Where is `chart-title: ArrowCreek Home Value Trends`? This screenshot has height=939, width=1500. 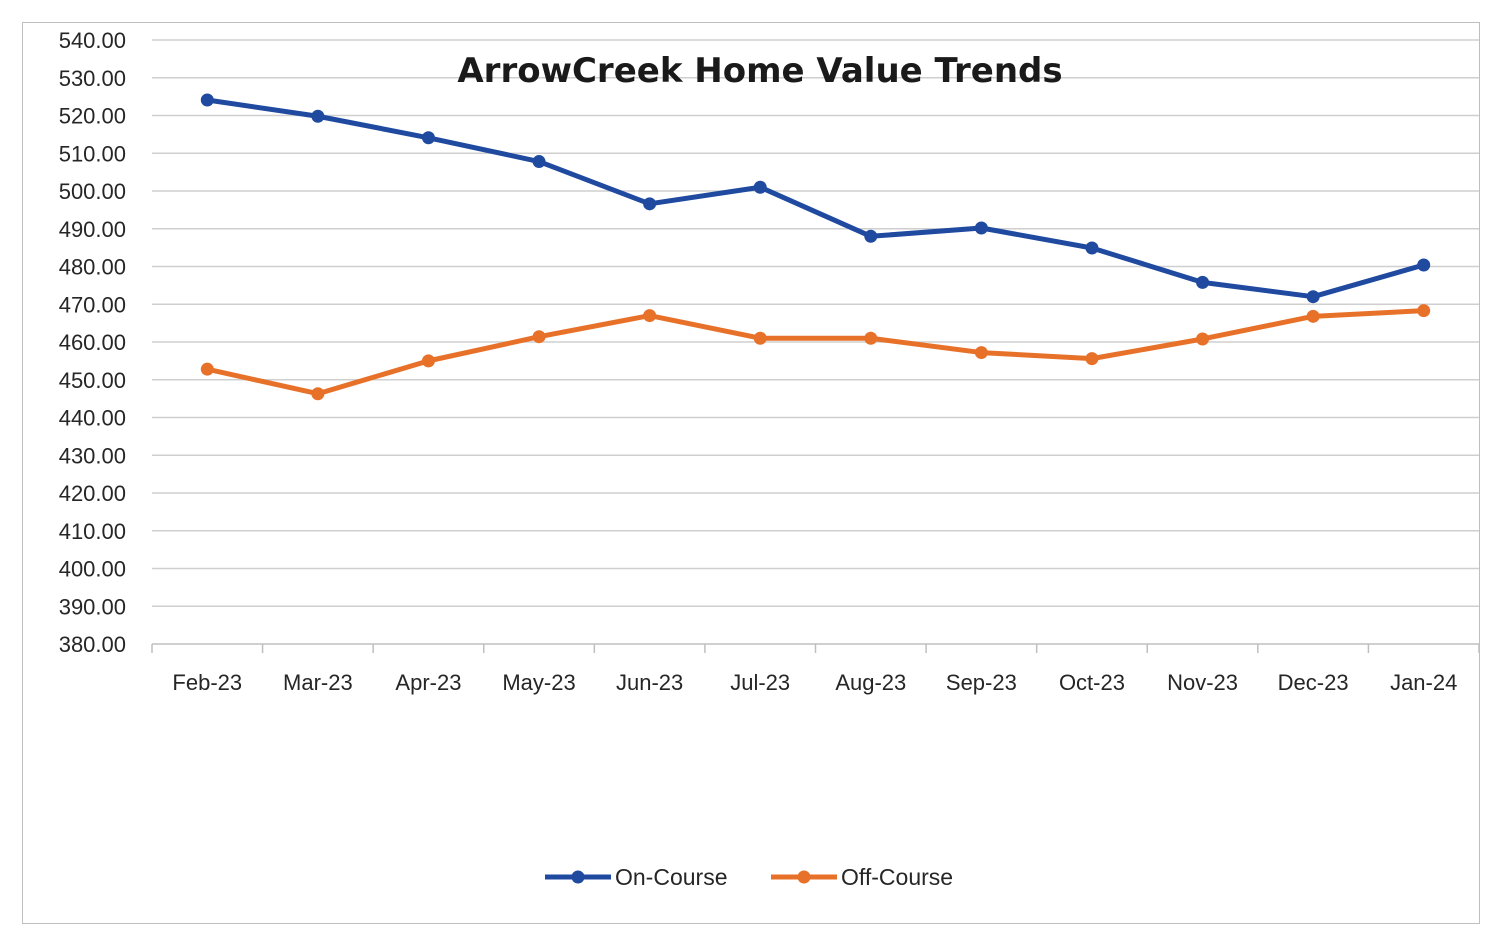
chart-title: ArrowCreek Home Value Trends is located at coordinates (759, 71).